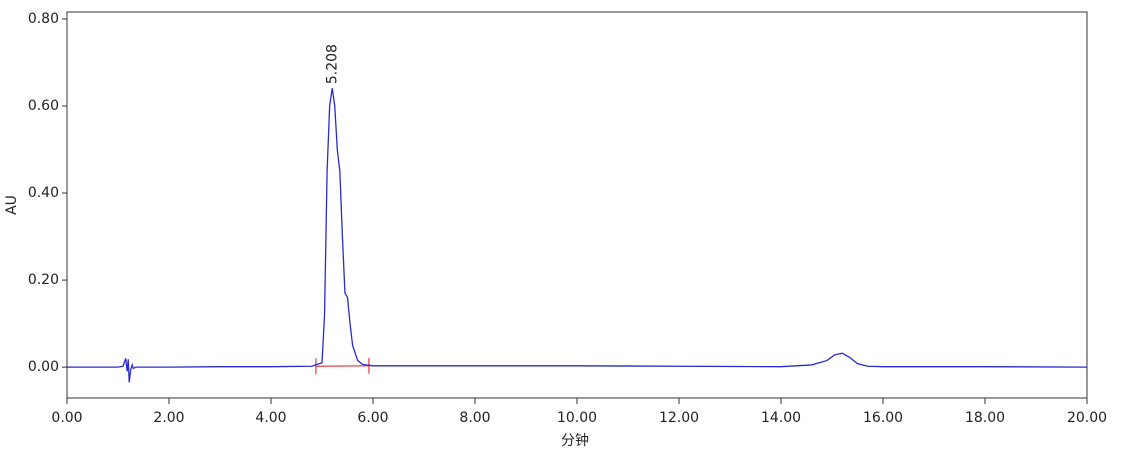  I want to click on x-tick-label: 18.00, so click(985, 418).